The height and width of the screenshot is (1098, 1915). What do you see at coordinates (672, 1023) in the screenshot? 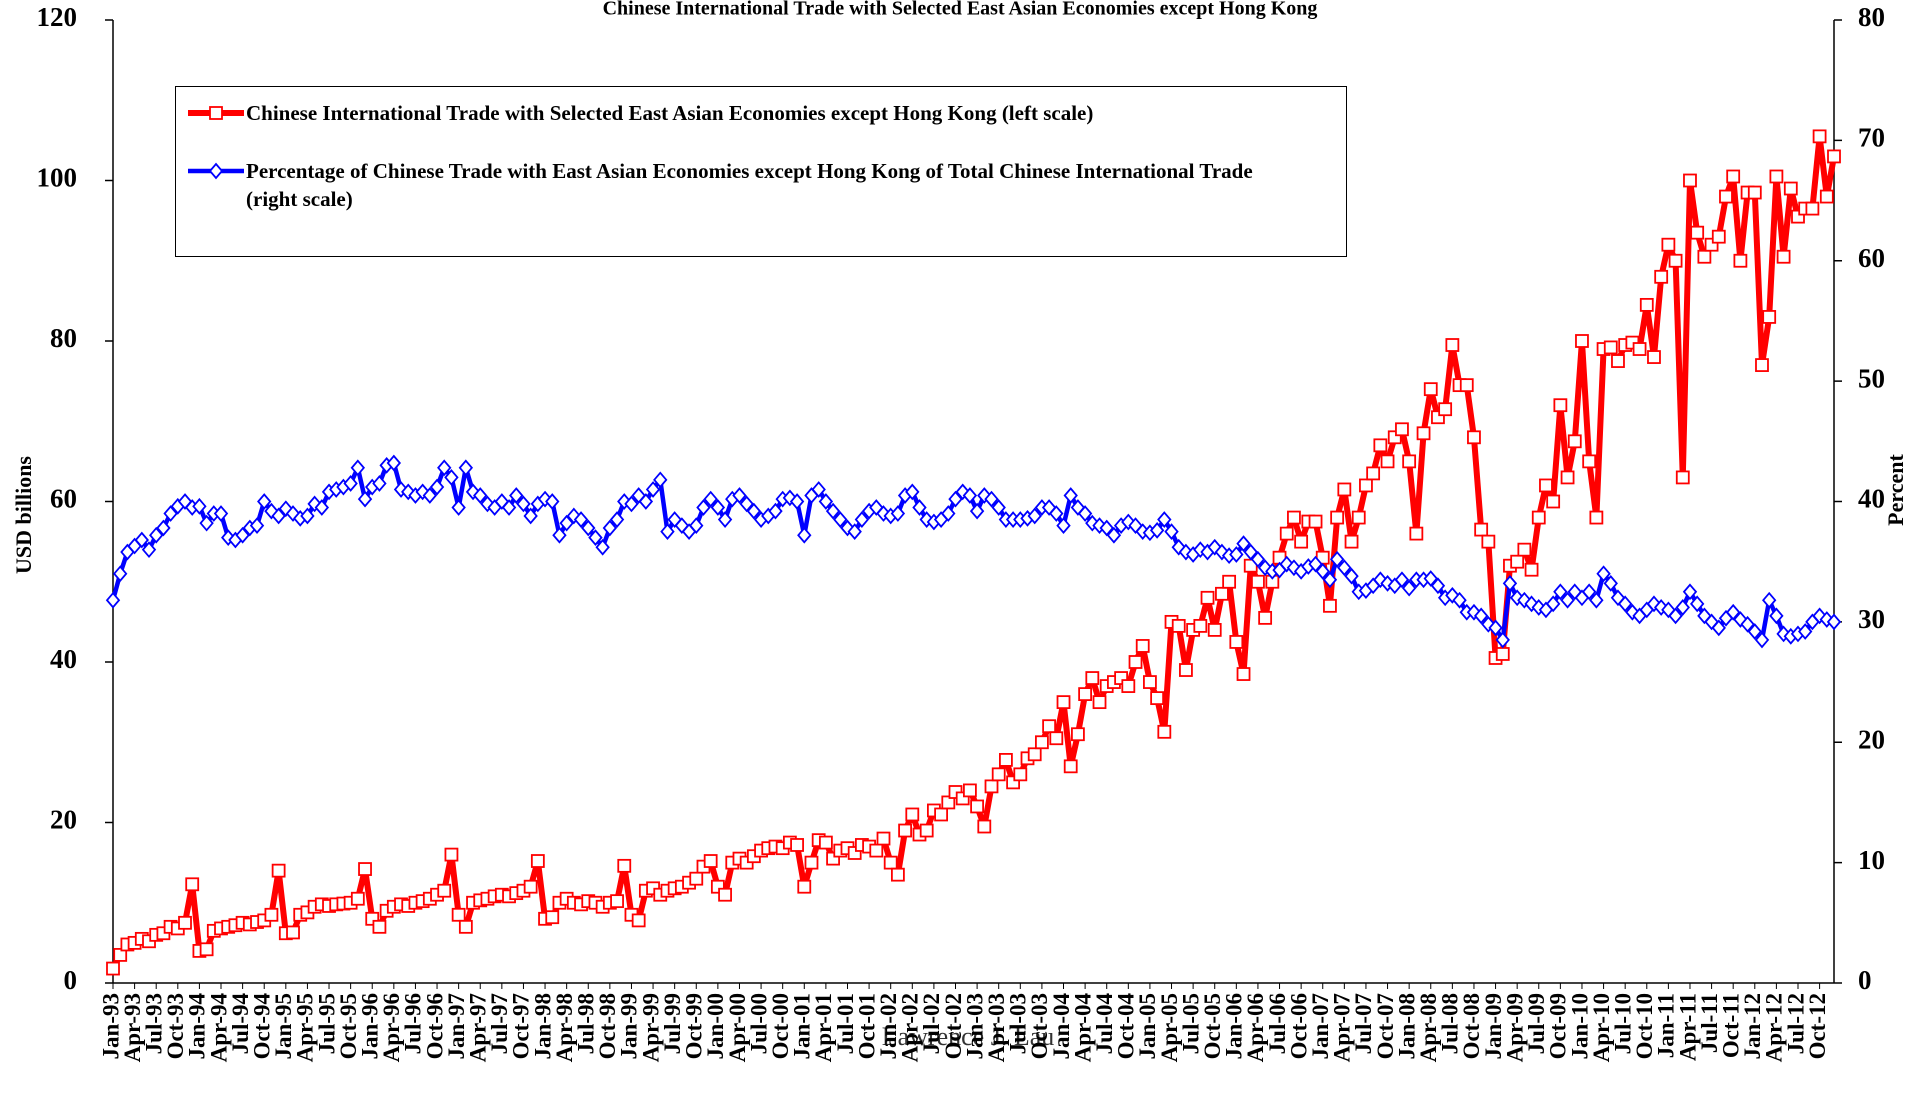
I see `x-tick-label: Jul-99` at bounding box center [672, 1023].